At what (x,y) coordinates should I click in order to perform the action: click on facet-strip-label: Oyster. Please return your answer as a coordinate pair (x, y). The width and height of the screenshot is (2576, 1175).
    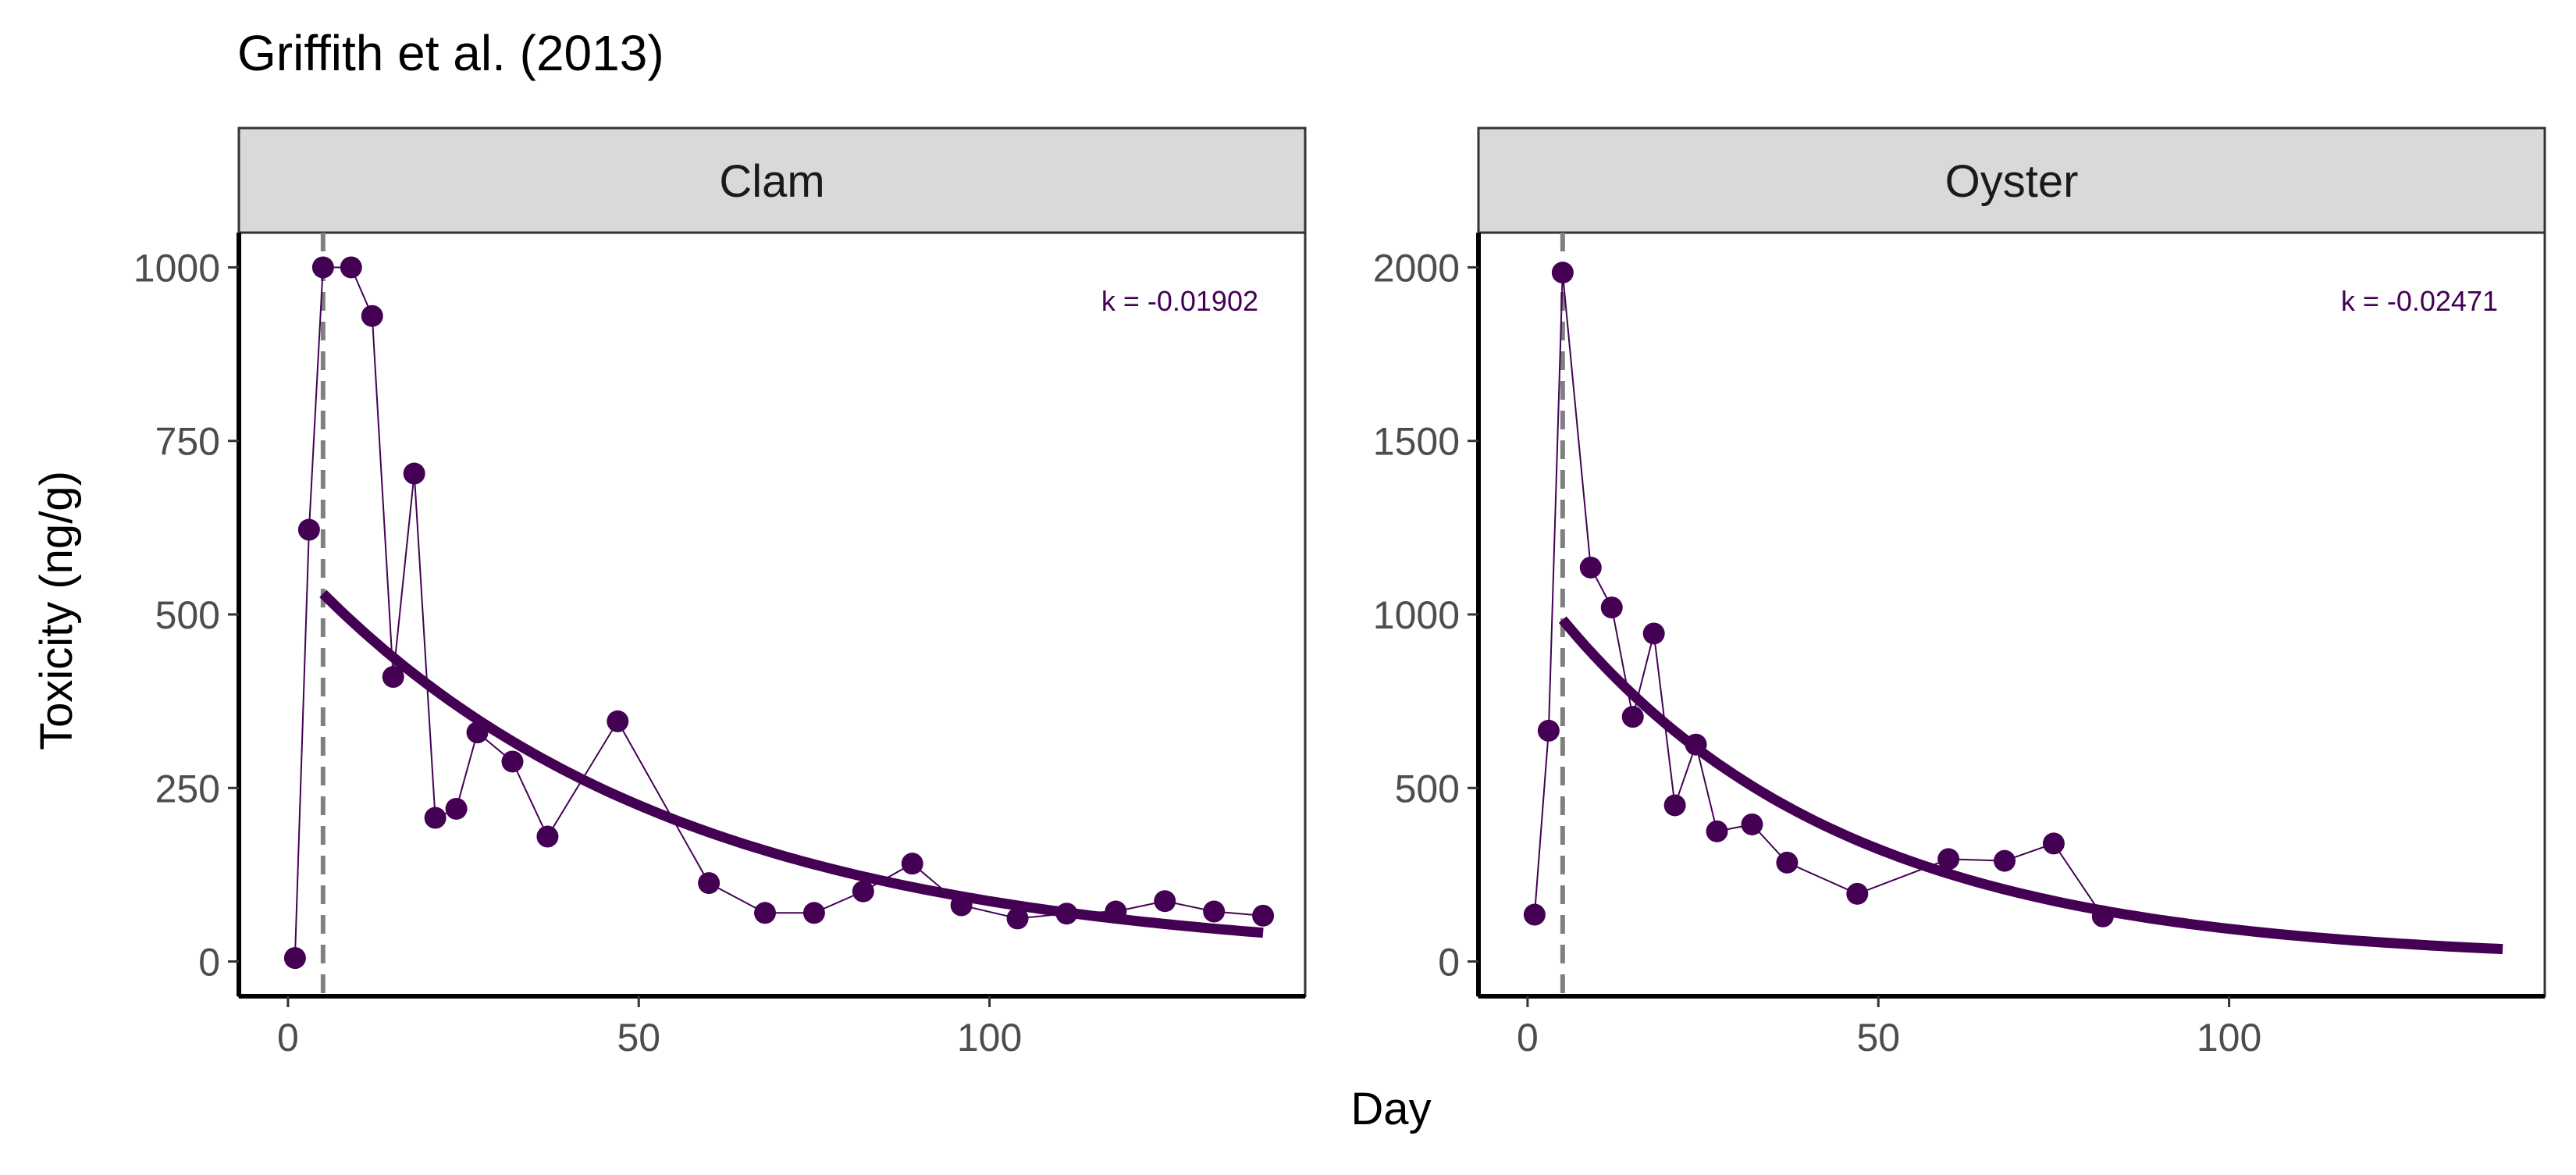
    Looking at the image, I should click on (2012, 181).